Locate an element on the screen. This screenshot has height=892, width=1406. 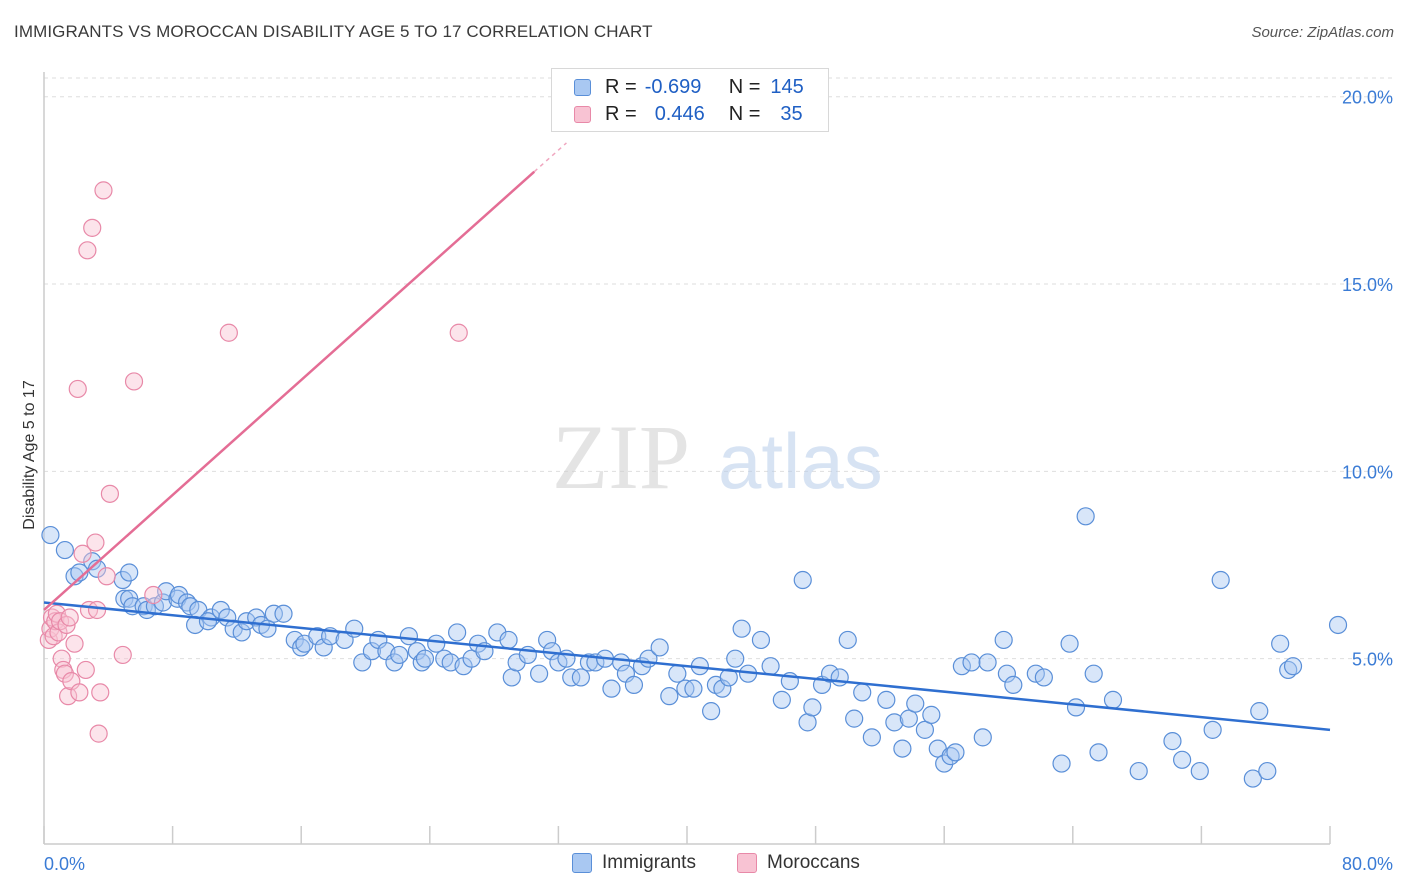
correlation-legend: R = -0.699 N = 145 R = 0.446 N = 35 is located at coordinates (690, 100).